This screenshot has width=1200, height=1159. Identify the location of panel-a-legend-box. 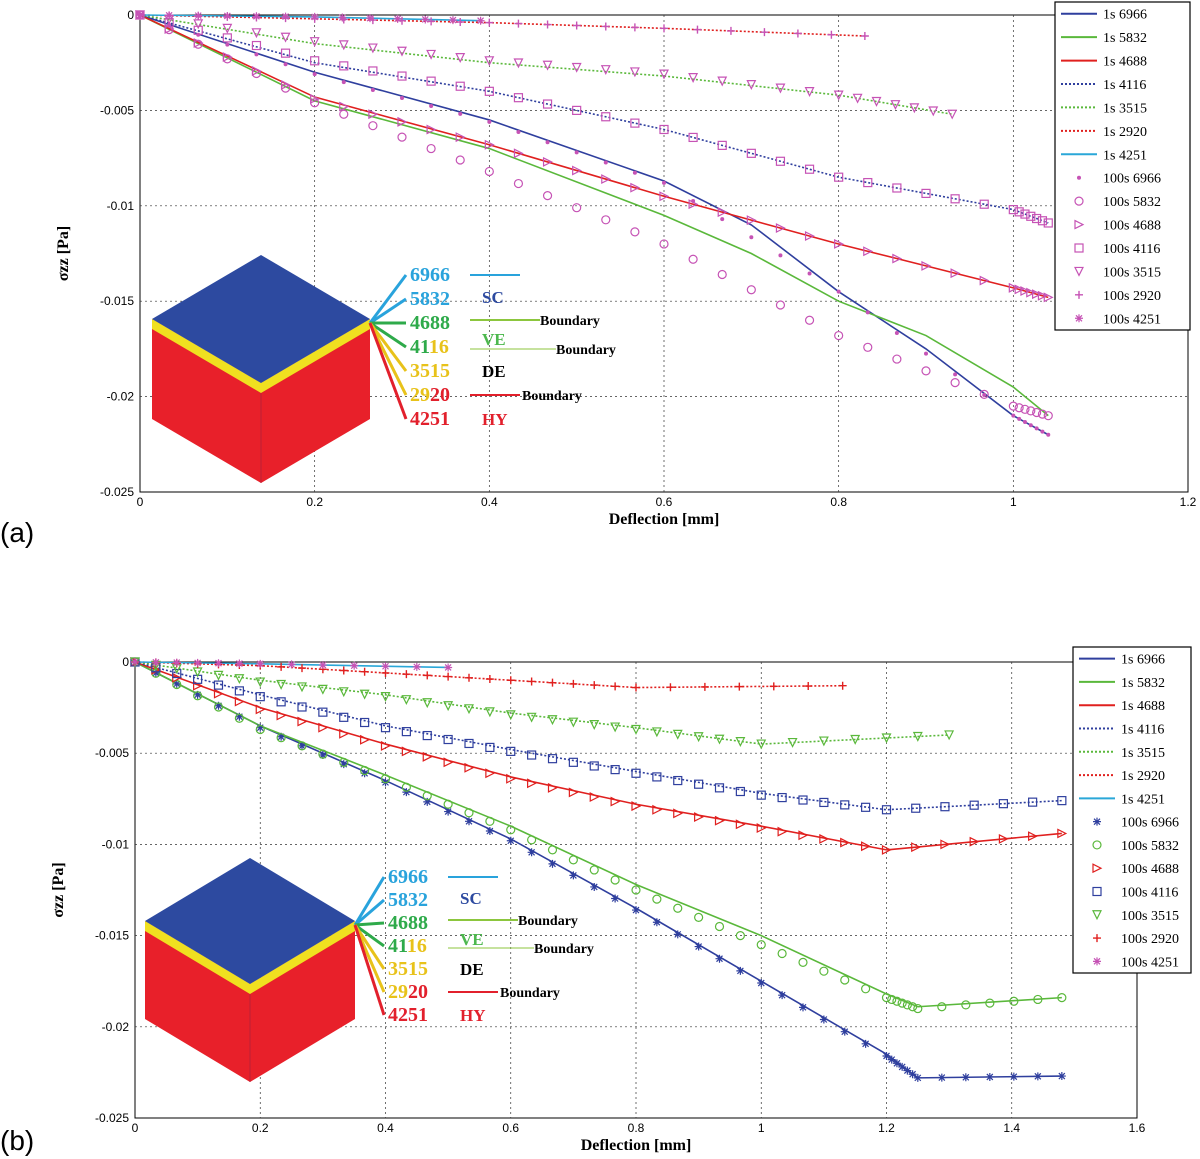
(1122, 166).